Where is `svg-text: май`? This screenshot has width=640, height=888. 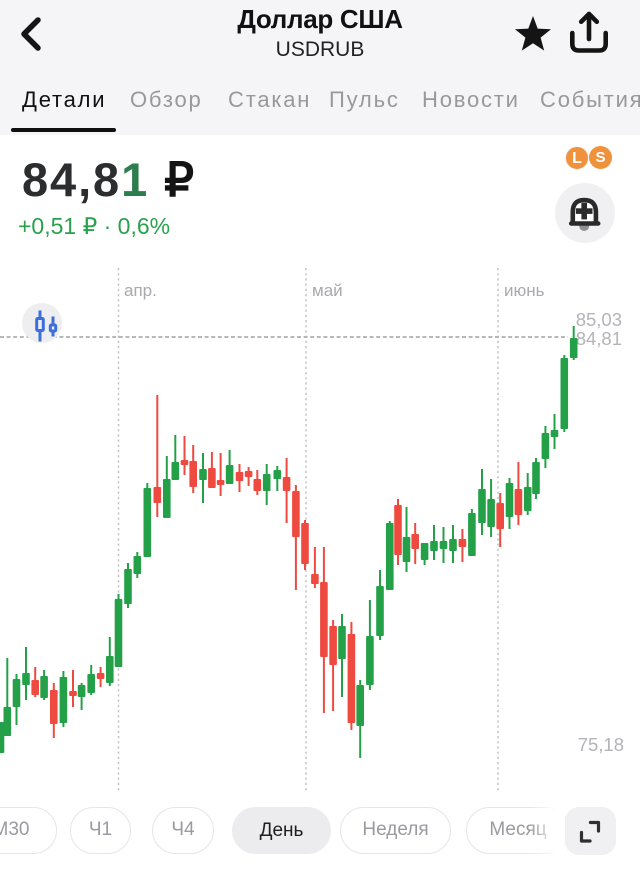 svg-text: май is located at coordinates (327, 290).